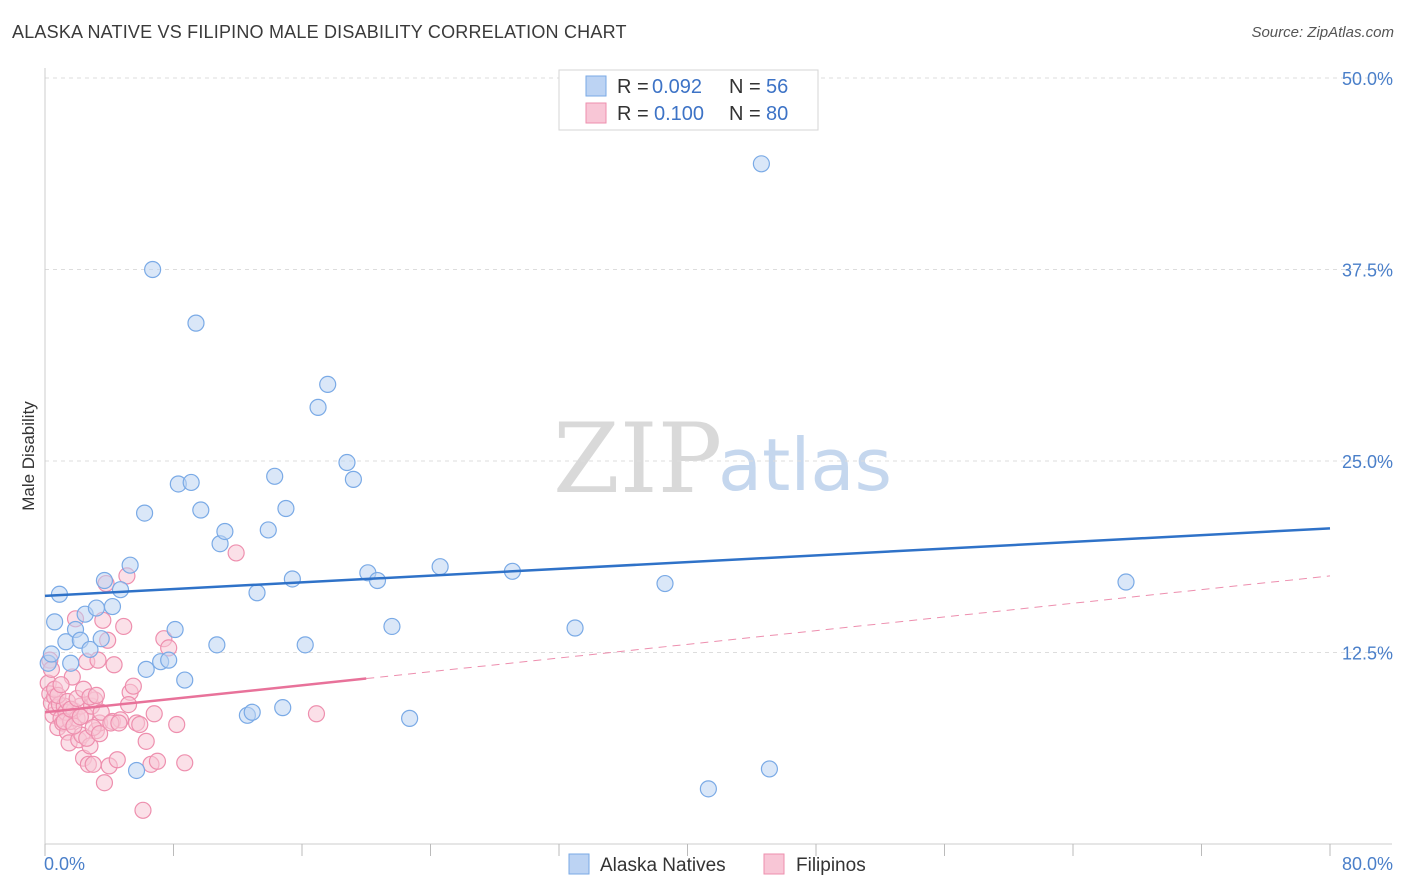 The image size is (1406, 892). What do you see at coordinates (579, 864) in the screenshot?
I see `bottom-legend-swatch-alaska` at bounding box center [579, 864].